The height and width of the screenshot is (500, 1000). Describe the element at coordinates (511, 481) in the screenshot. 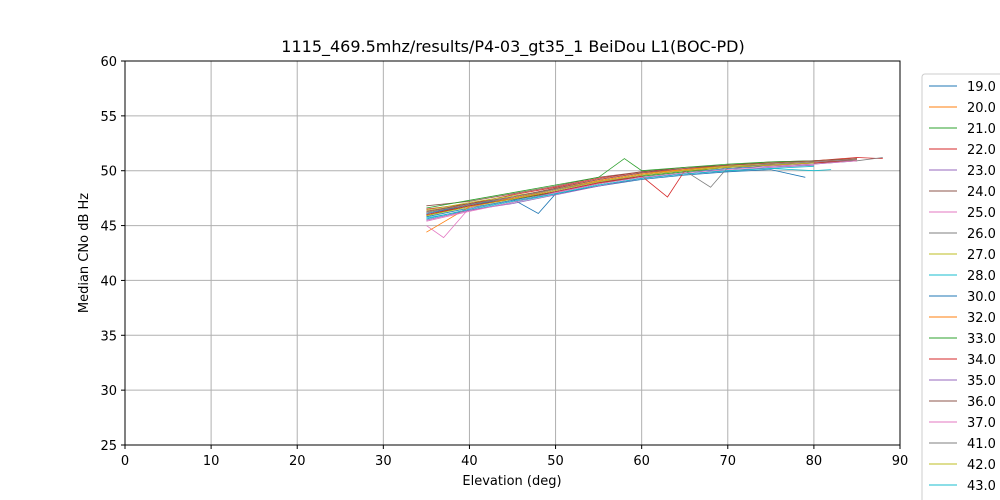

I see `x-axis-label: Elevation (deg)` at that location.